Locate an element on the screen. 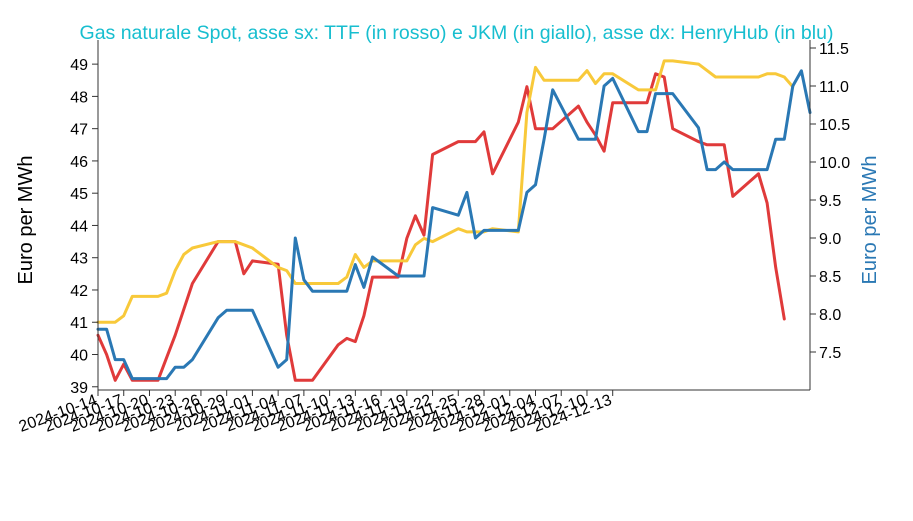  left-axis-title: Euro per MWh is located at coordinates (26, 220).